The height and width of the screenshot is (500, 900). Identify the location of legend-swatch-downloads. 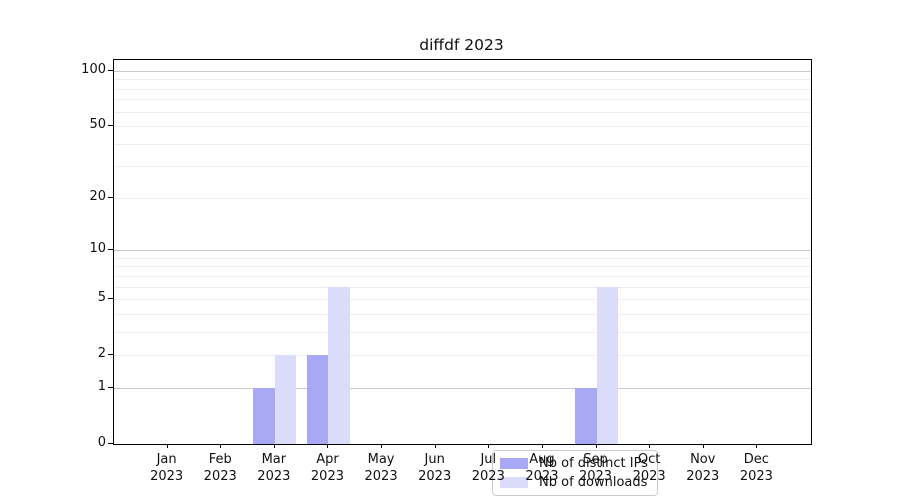
(514, 482).